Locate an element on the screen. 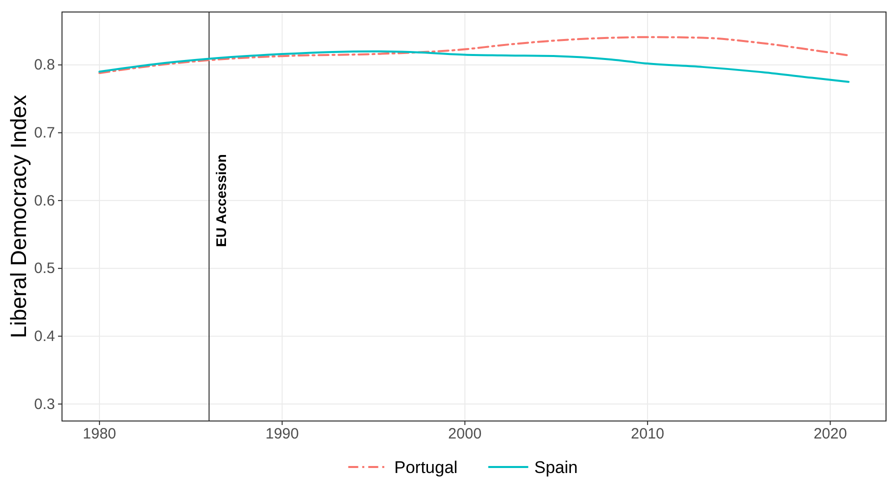 The image size is (887, 479). y-tick-label: 0.5 is located at coordinates (44, 269).